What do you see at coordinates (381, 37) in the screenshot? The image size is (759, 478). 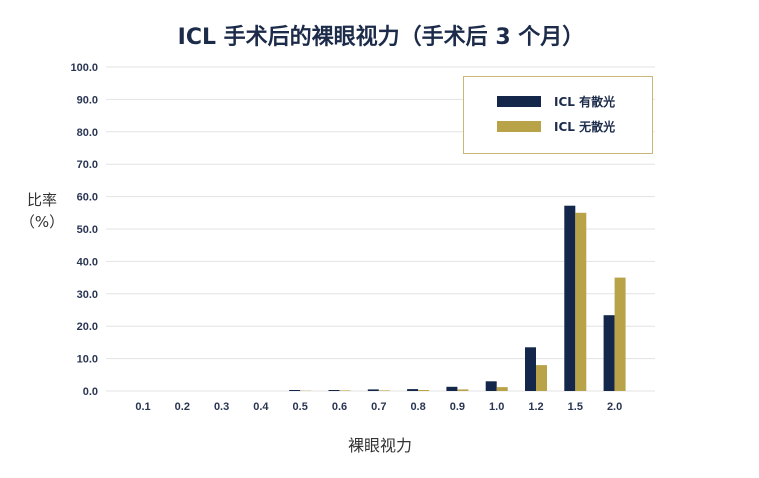 I see `chart-title: ICL 手术后的裸眼视力（手术后 3 个月）` at bounding box center [381, 37].